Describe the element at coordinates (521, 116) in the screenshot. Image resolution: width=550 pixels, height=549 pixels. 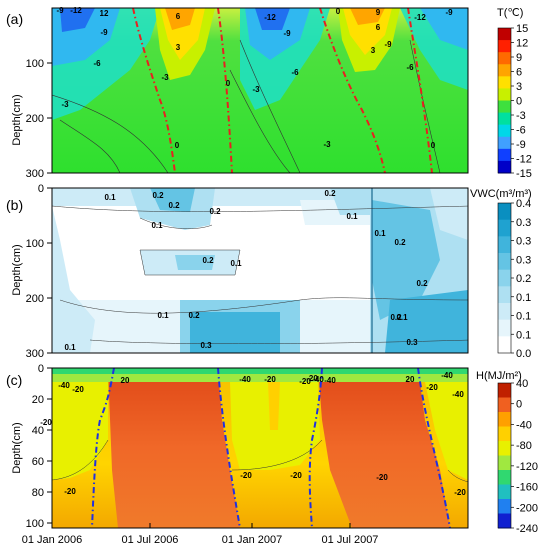
I see `colorbar-tick-label: -3` at that location.